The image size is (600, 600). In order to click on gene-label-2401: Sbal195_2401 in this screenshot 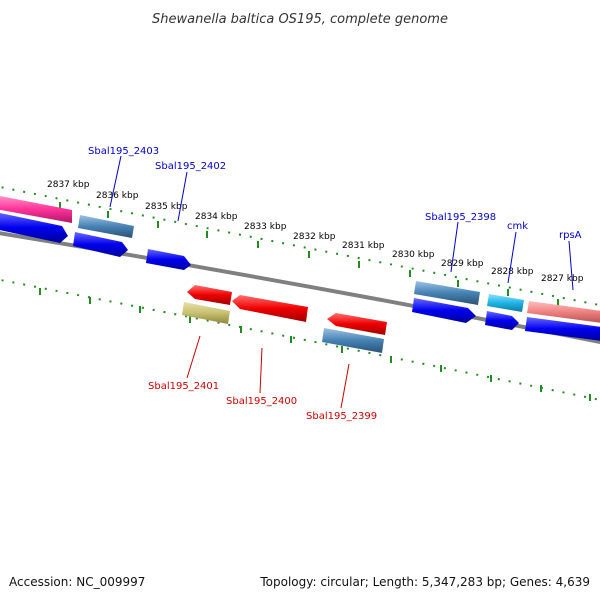, I will do `click(183, 386)`.